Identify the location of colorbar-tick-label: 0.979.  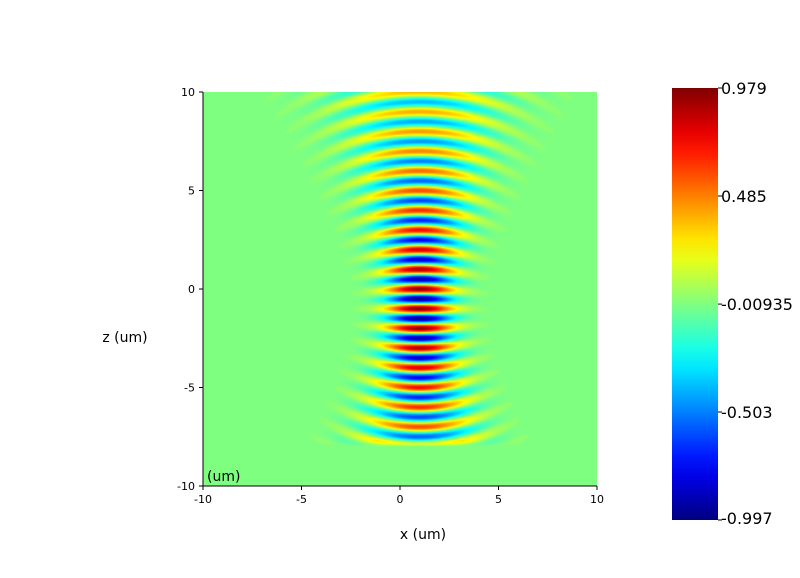
(744, 88).